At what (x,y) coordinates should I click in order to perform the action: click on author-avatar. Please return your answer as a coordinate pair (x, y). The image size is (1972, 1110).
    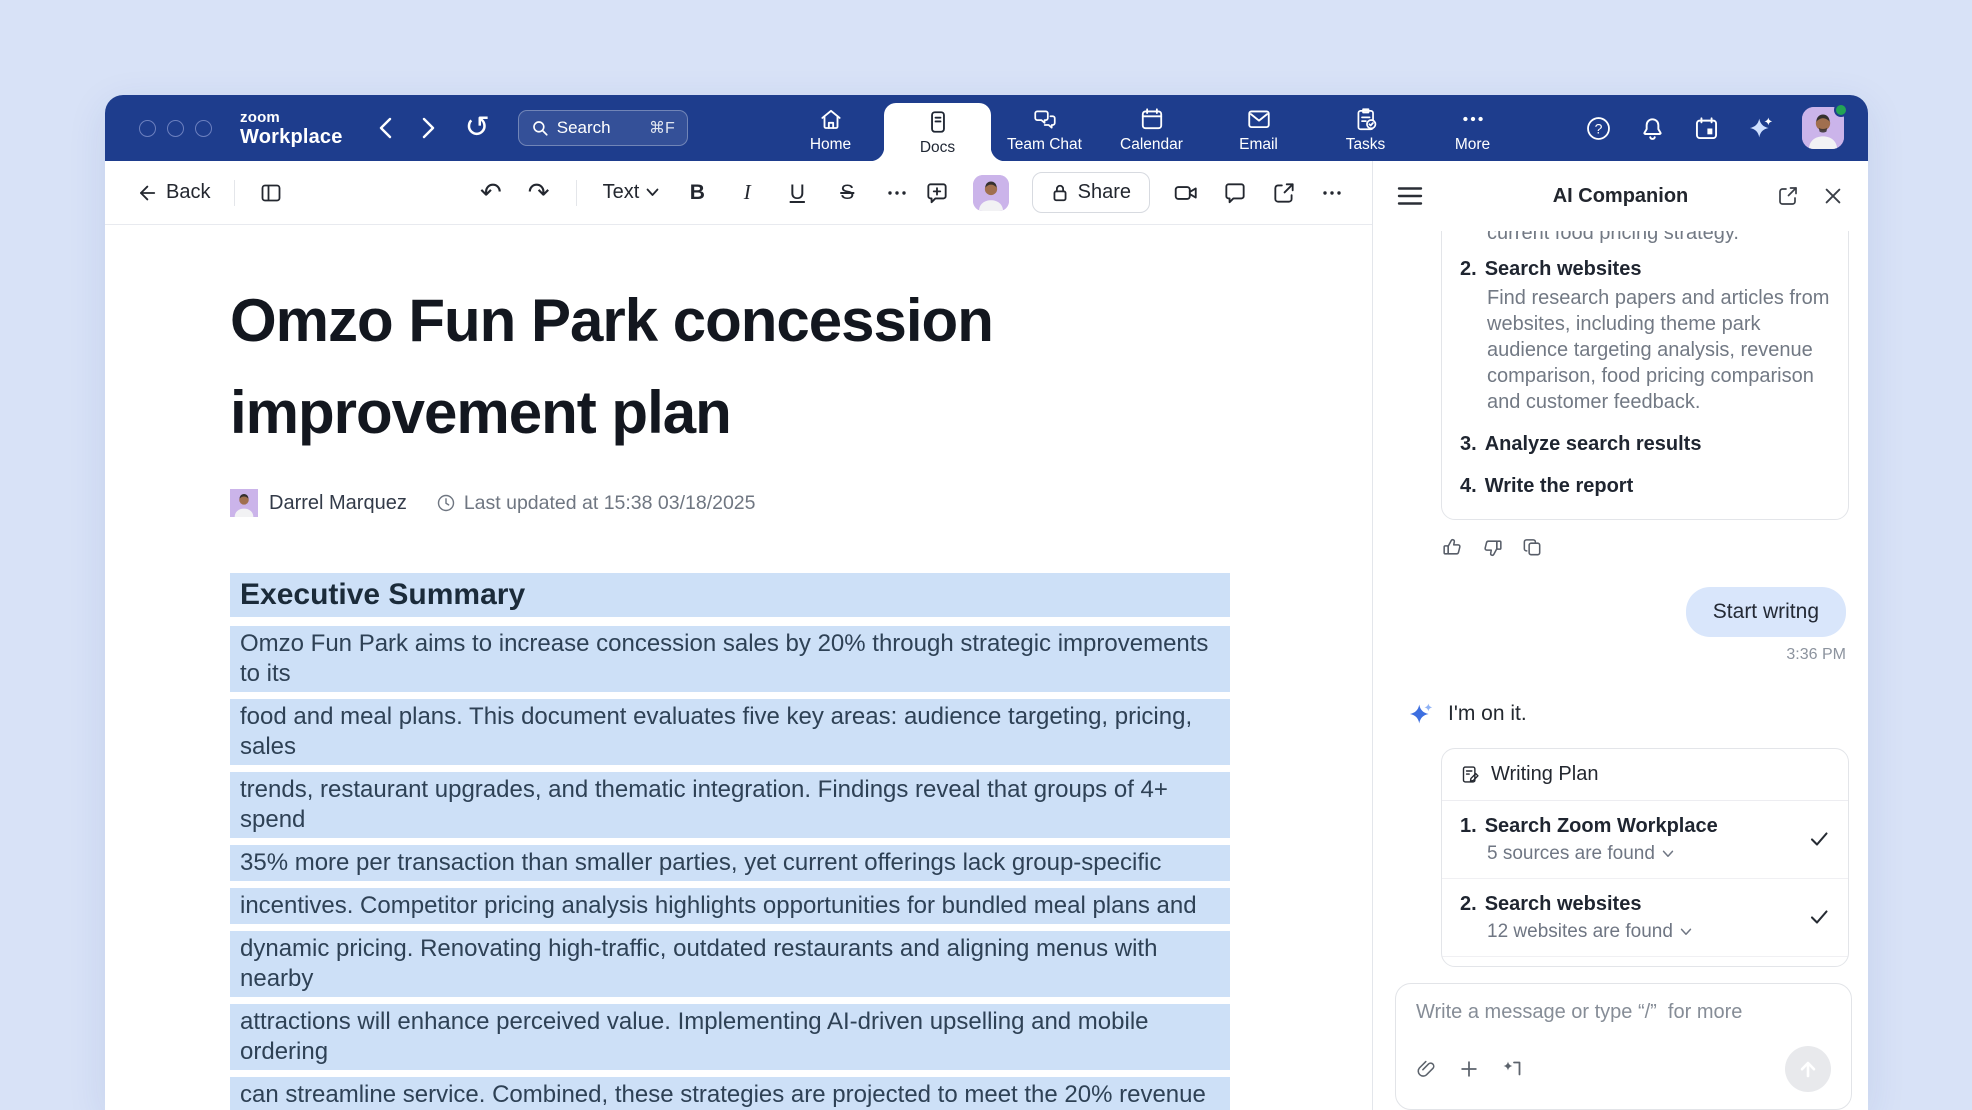
    Looking at the image, I should click on (244, 503).